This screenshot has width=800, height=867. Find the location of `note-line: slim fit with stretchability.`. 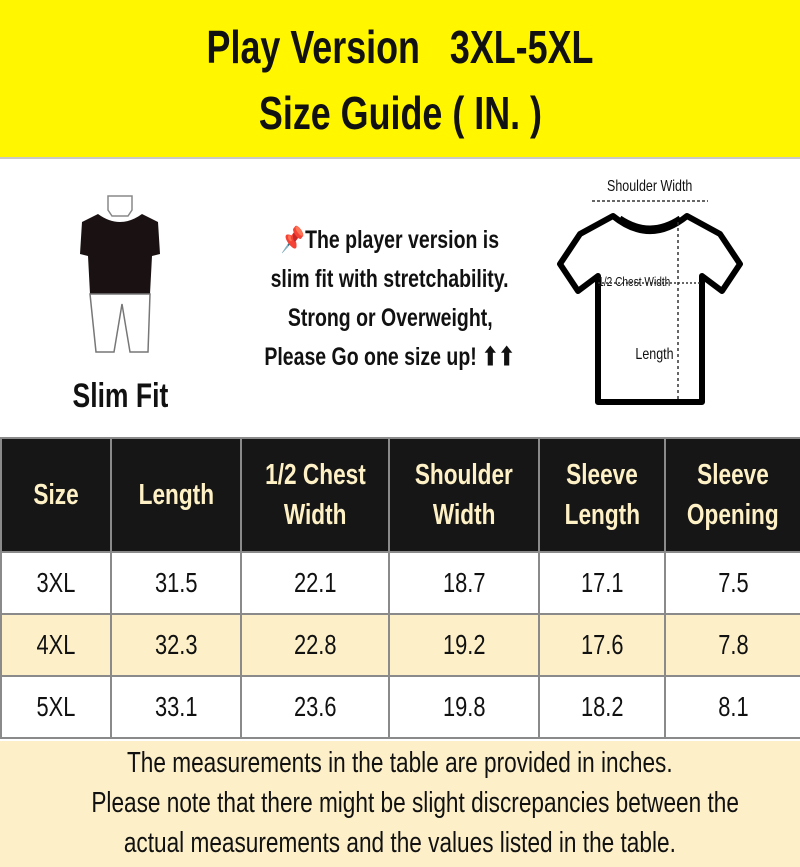

note-line: slim fit with stretchability. is located at coordinates (389, 279).